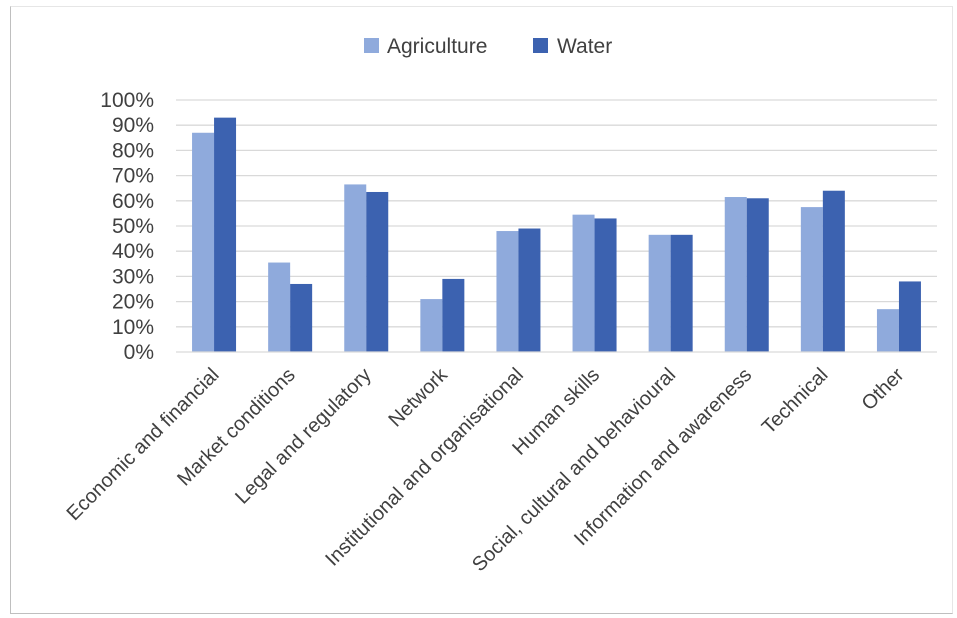 This screenshot has width=957, height=618. What do you see at coordinates (143, 444) in the screenshot?
I see `category-label: Economic and financial` at bounding box center [143, 444].